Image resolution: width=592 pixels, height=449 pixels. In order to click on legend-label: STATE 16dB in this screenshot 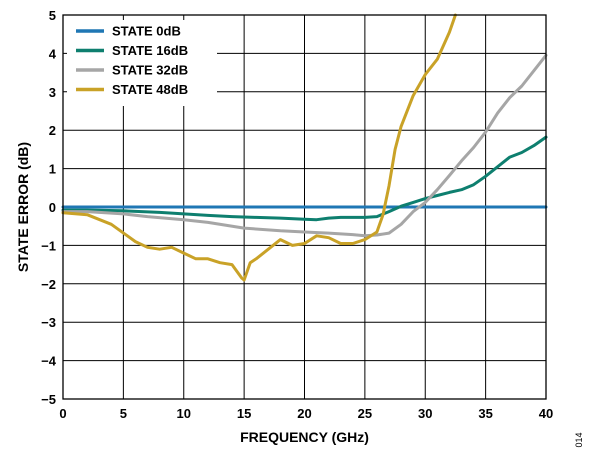, I will do `click(150, 50)`.